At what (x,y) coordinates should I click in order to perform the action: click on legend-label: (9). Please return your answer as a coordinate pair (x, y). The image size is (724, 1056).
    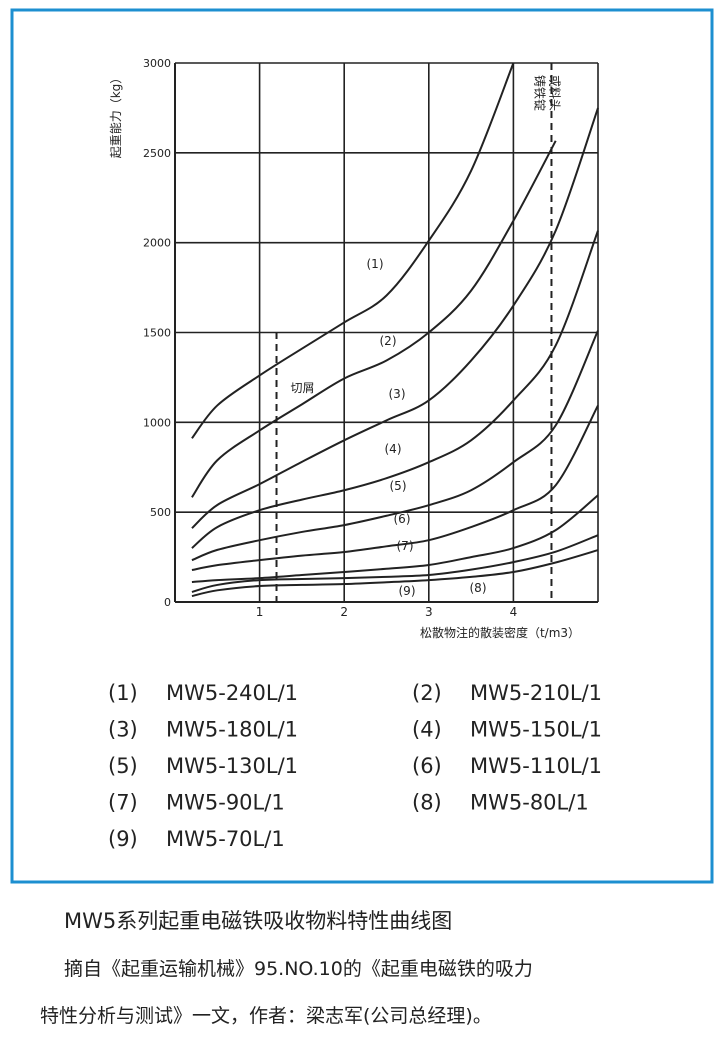
    Looking at the image, I should click on (123, 839).